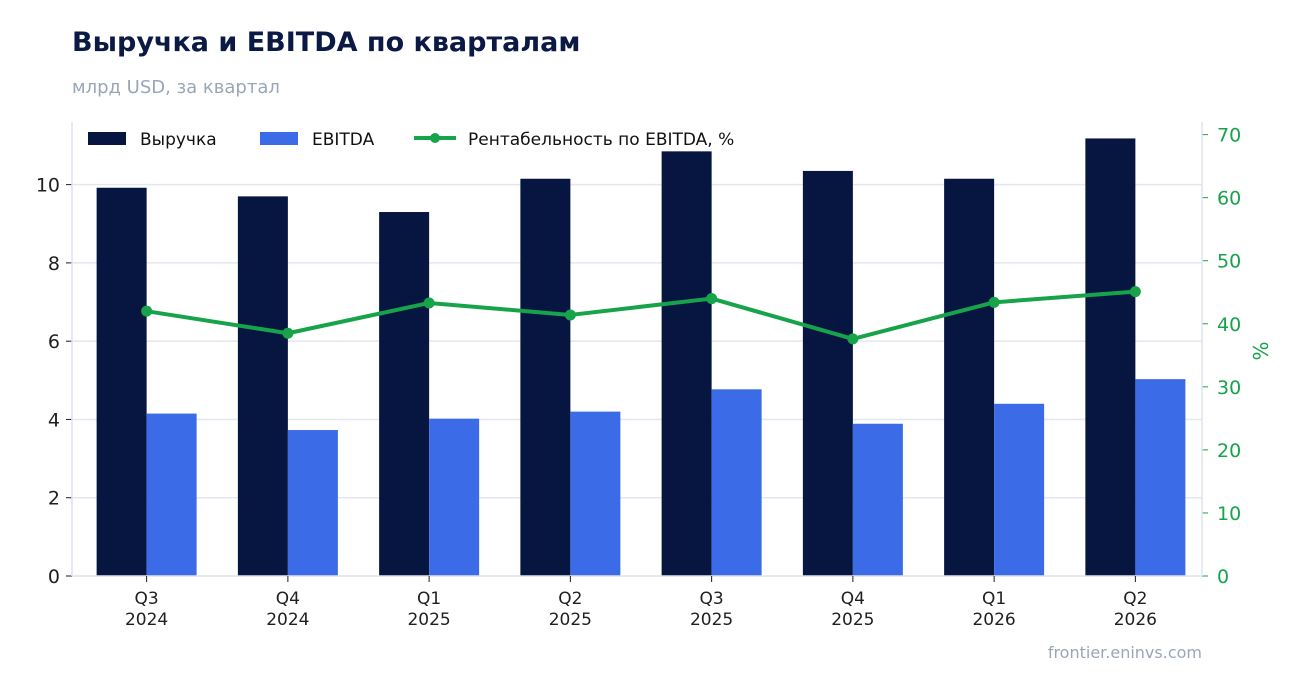 The width and height of the screenshot is (1302, 693). I want to click on x-tick-label: Q3 2024, so click(146, 609).